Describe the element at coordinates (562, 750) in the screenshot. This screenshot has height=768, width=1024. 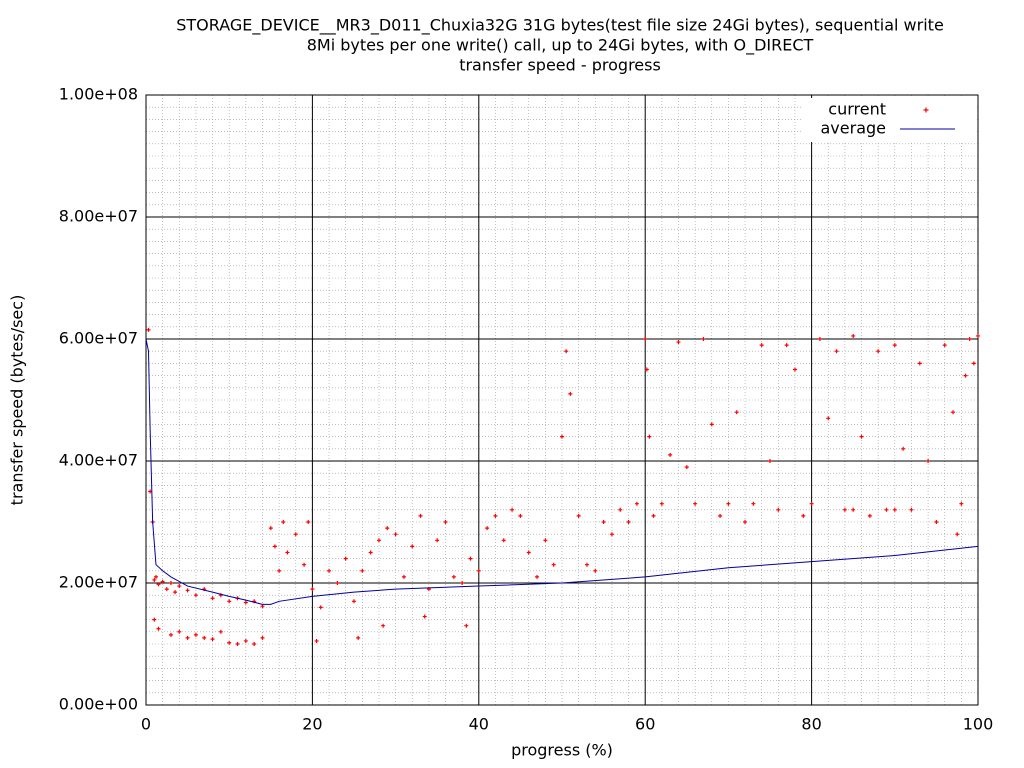
I see `x-axis-label: progress (%)` at that location.